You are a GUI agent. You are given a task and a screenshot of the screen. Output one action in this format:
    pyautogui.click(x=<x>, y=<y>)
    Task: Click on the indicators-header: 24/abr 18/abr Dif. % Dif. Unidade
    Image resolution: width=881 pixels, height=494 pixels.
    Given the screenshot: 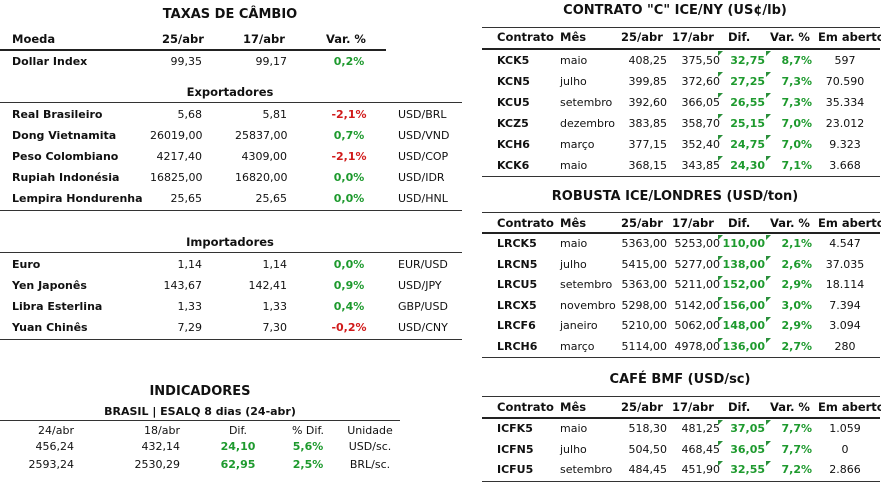 What is the action you would take?
    pyautogui.click(x=200, y=430)
    